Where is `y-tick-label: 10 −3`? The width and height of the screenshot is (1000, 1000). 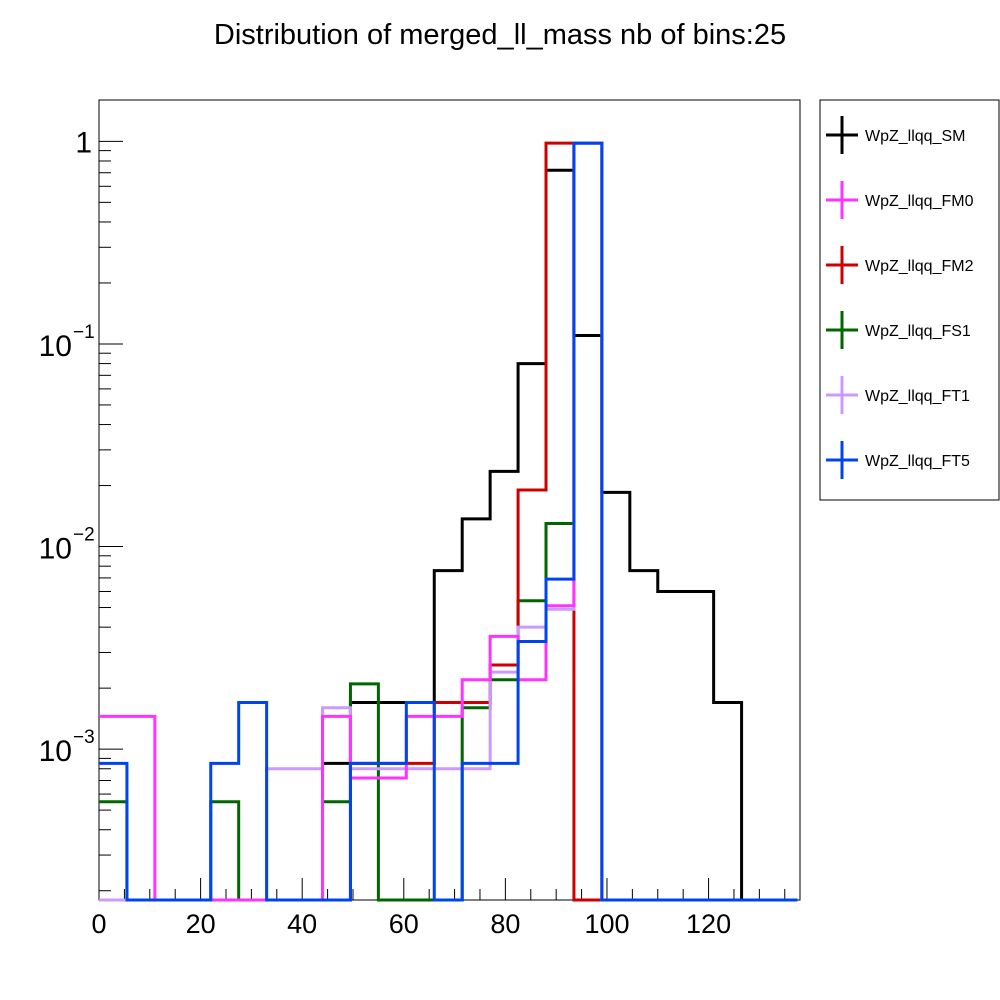
y-tick-label: 10 −3 is located at coordinates (67, 747).